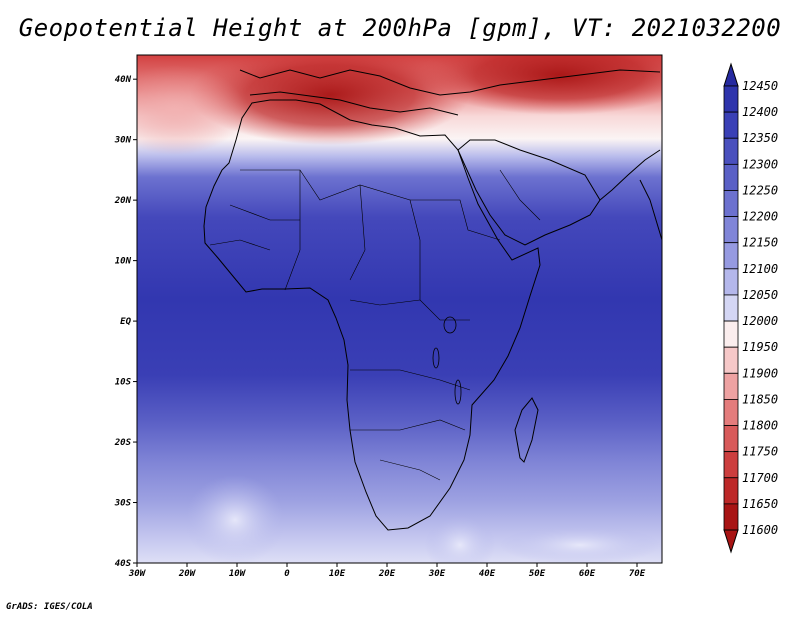 This screenshot has height=618, width=800. What do you see at coordinates (760, 399) in the screenshot?
I see `colorbar-label: 11850` at bounding box center [760, 399].